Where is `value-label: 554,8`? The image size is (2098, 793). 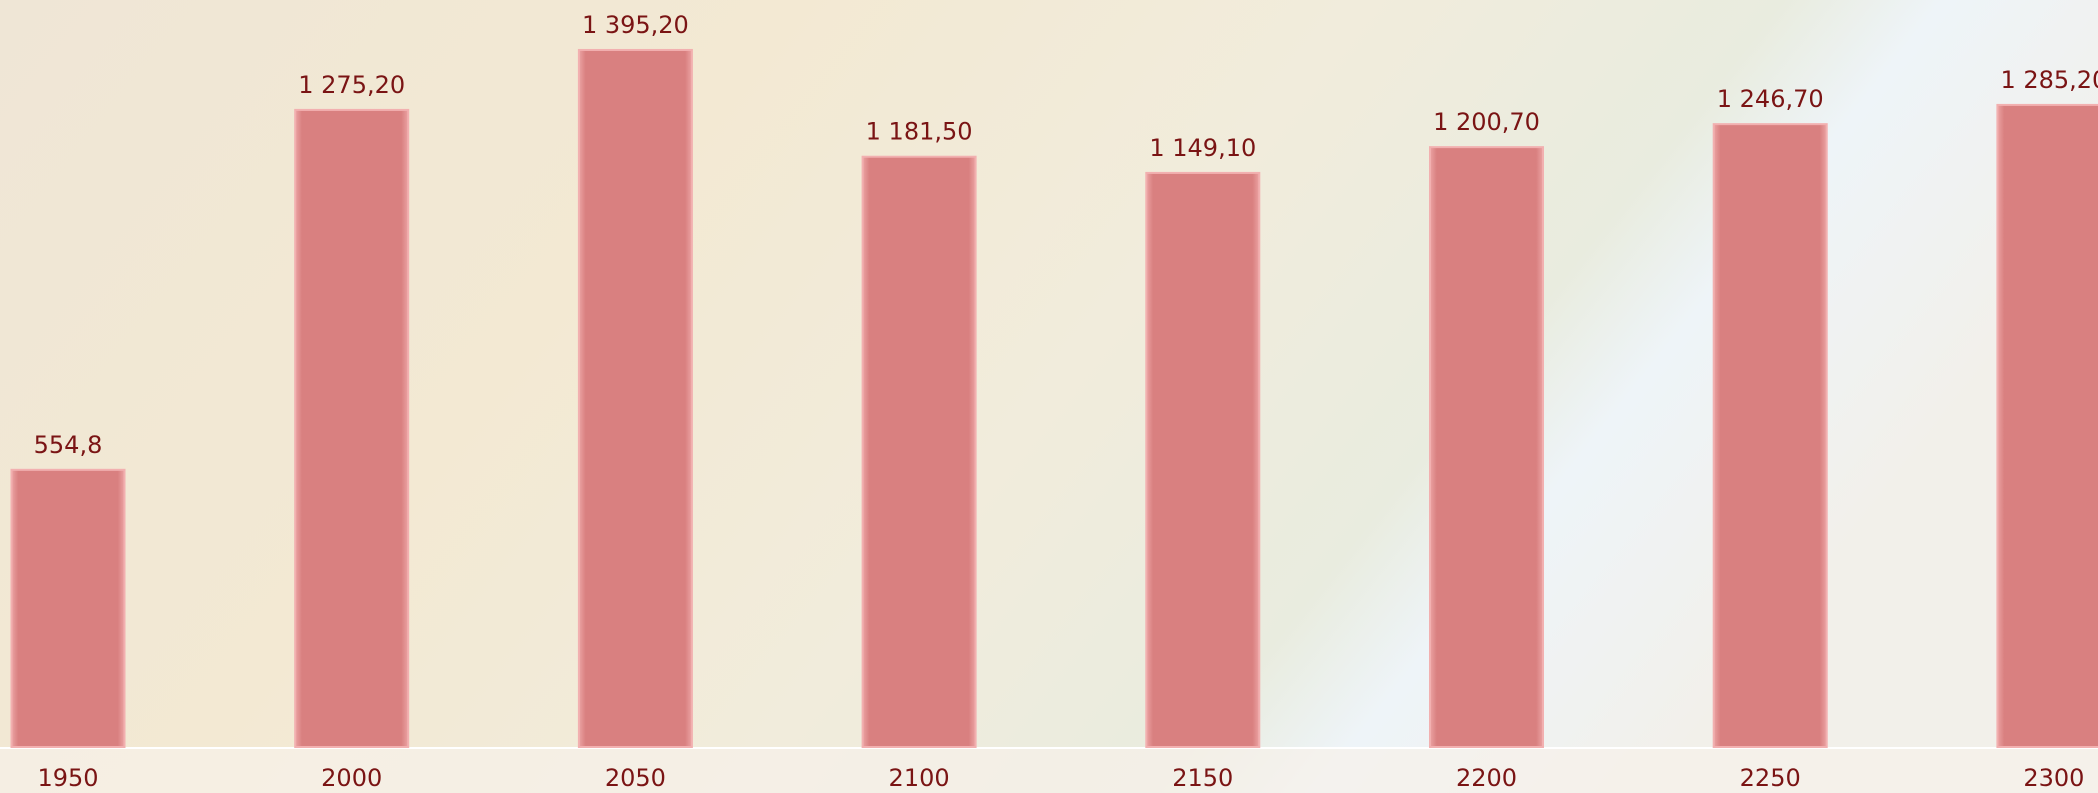
value-label: 554,8 is located at coordinates (68, 445).